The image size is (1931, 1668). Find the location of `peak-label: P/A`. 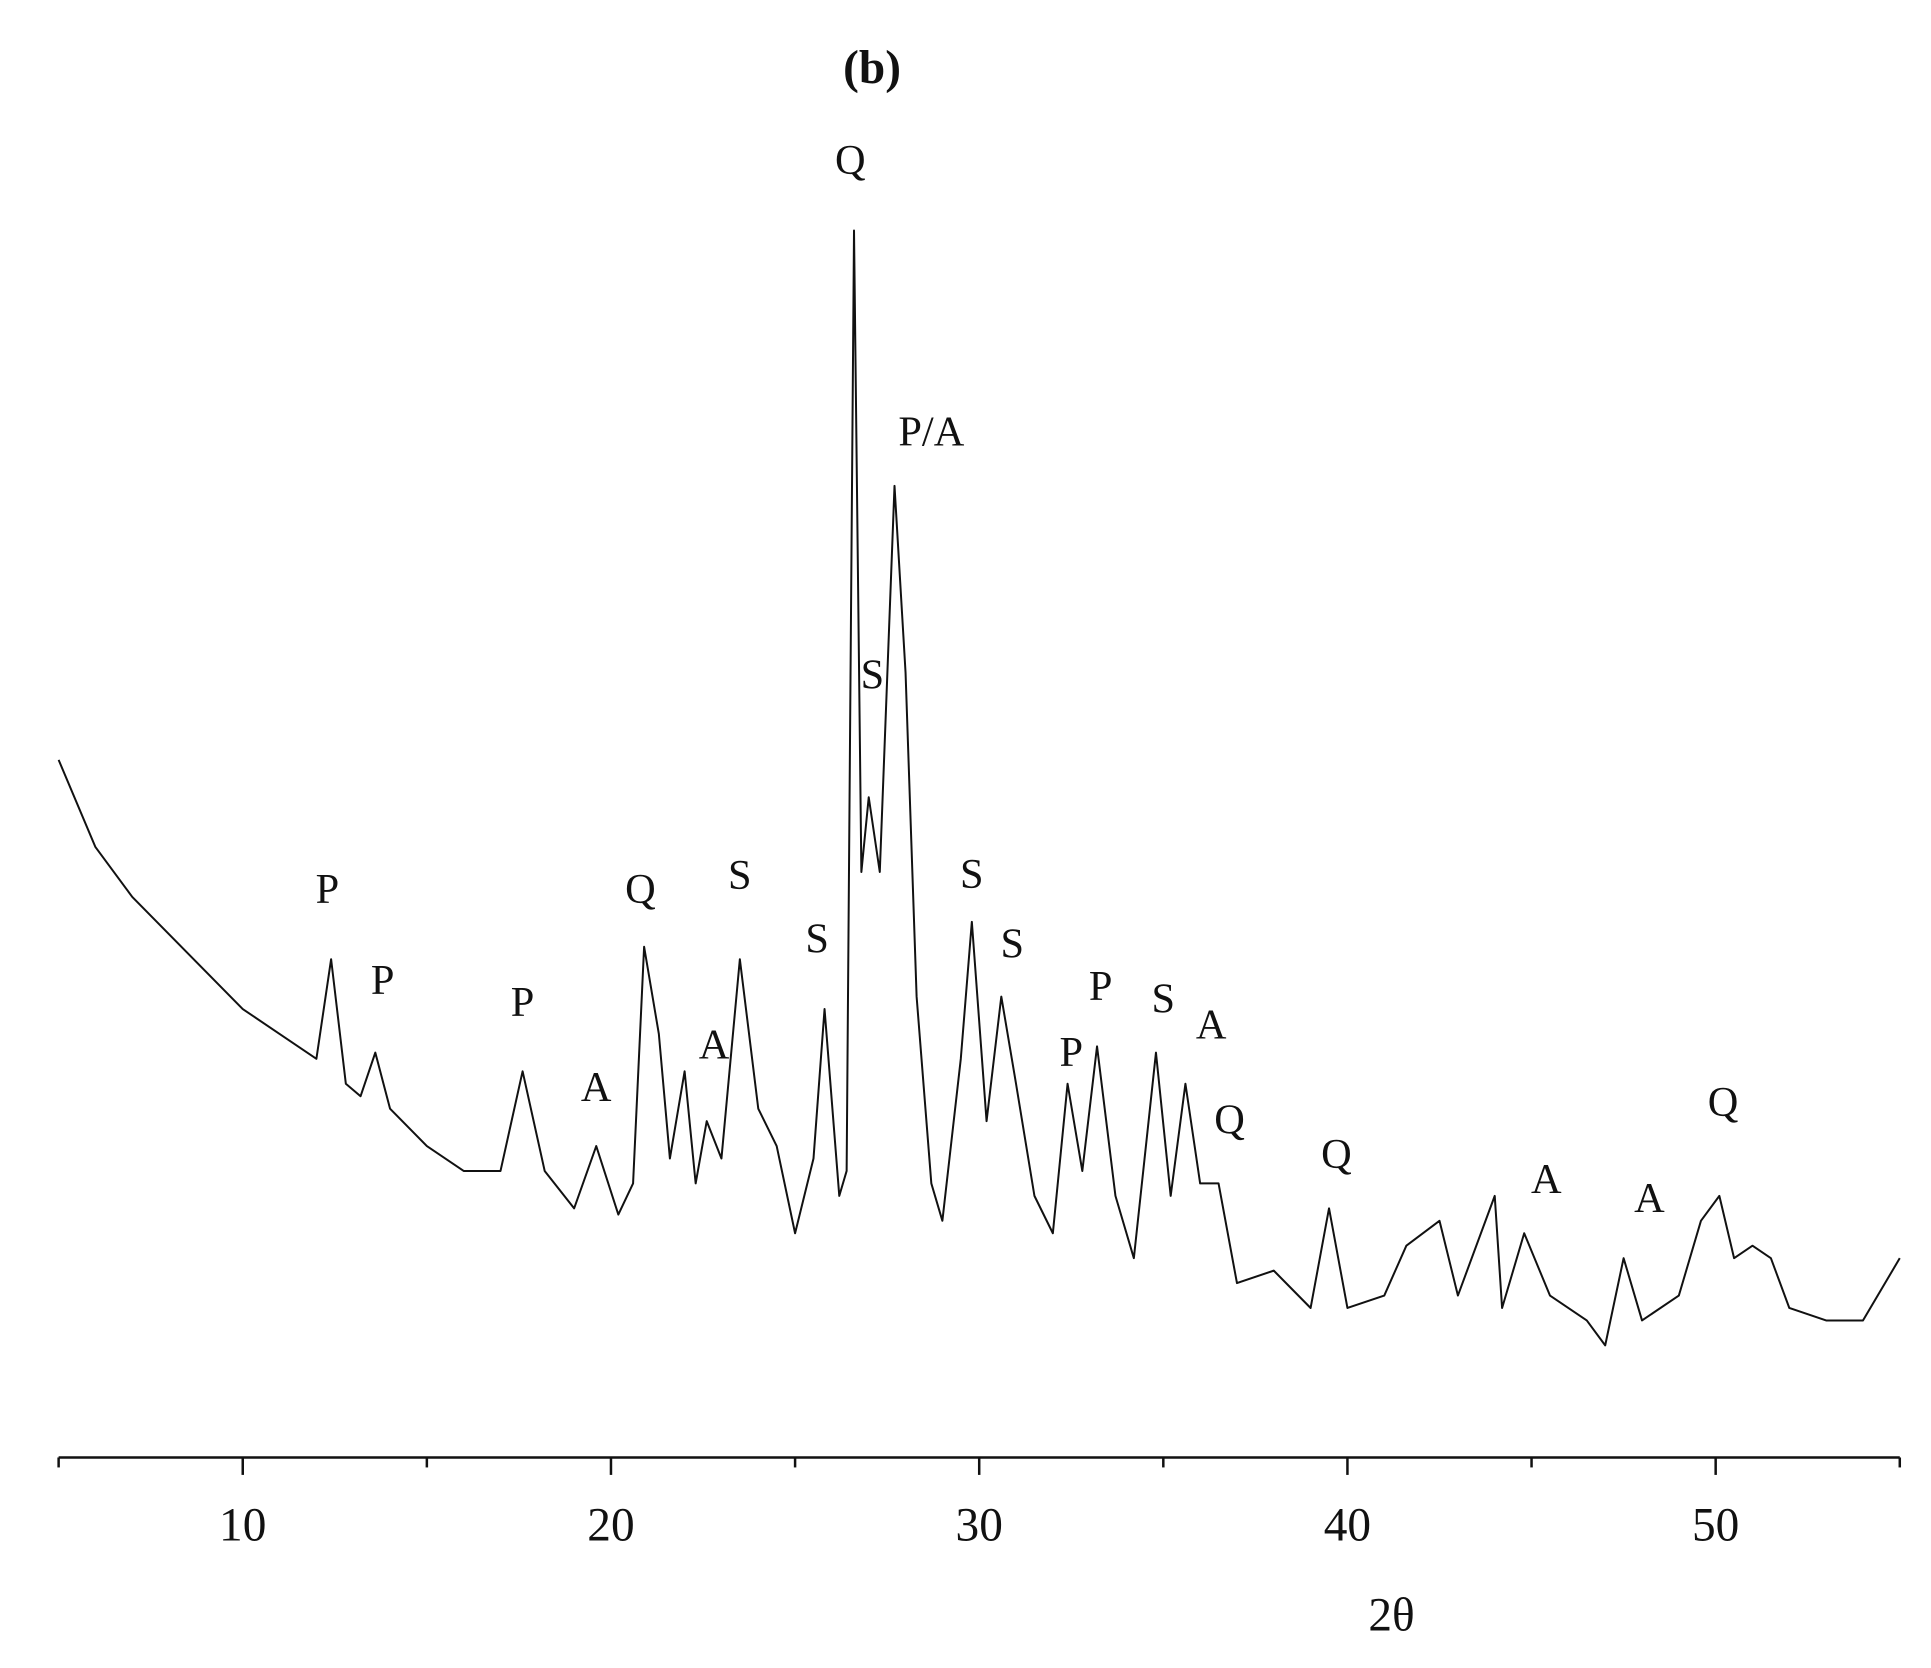

peak-label: P/A is located at coordinates (931, 432).